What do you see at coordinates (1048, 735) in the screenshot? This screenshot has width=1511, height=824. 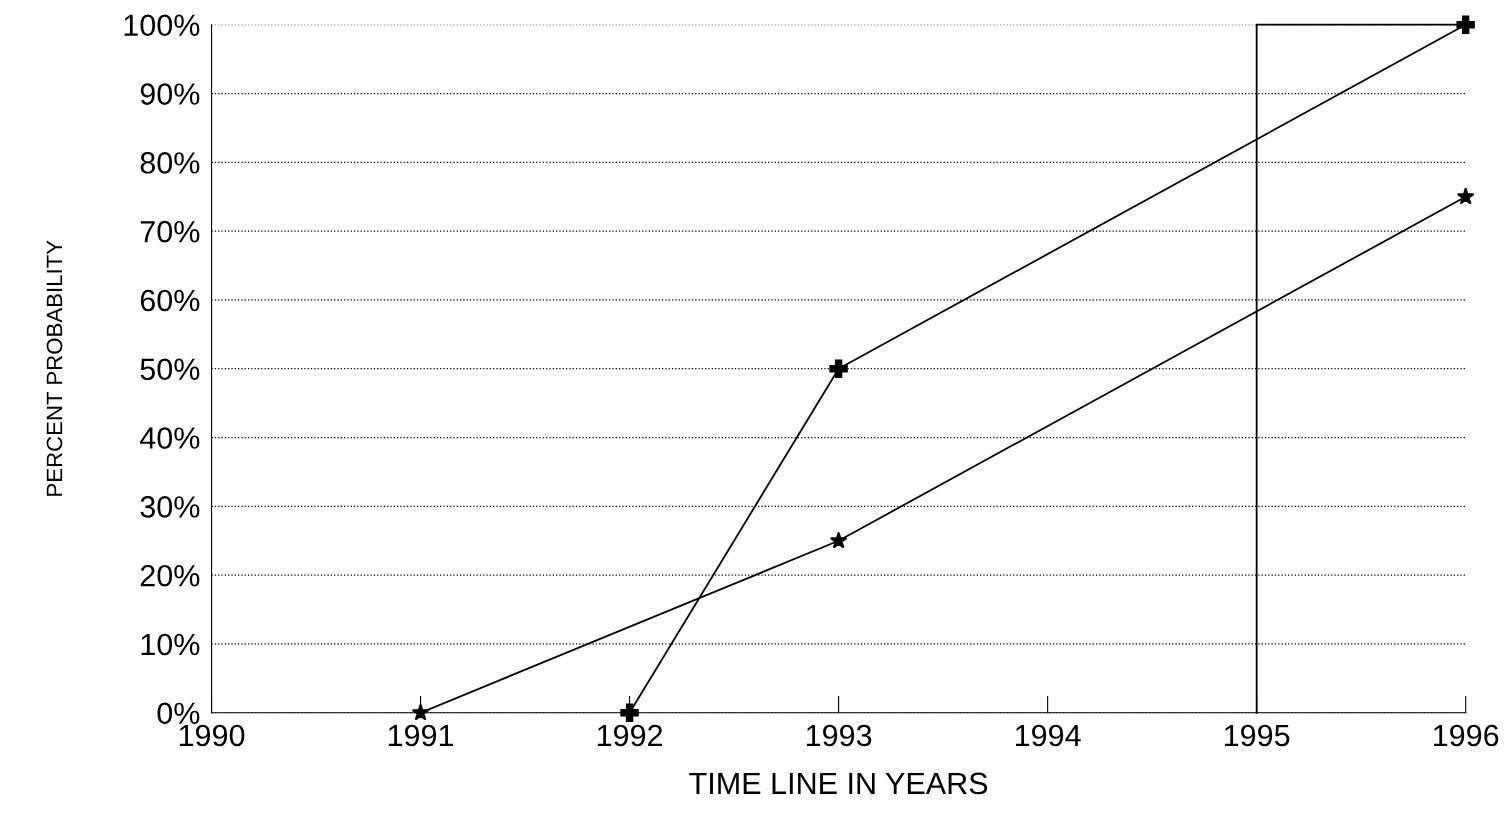 I see `x-tick-label: 1994` at bounding box center [1048, 735].